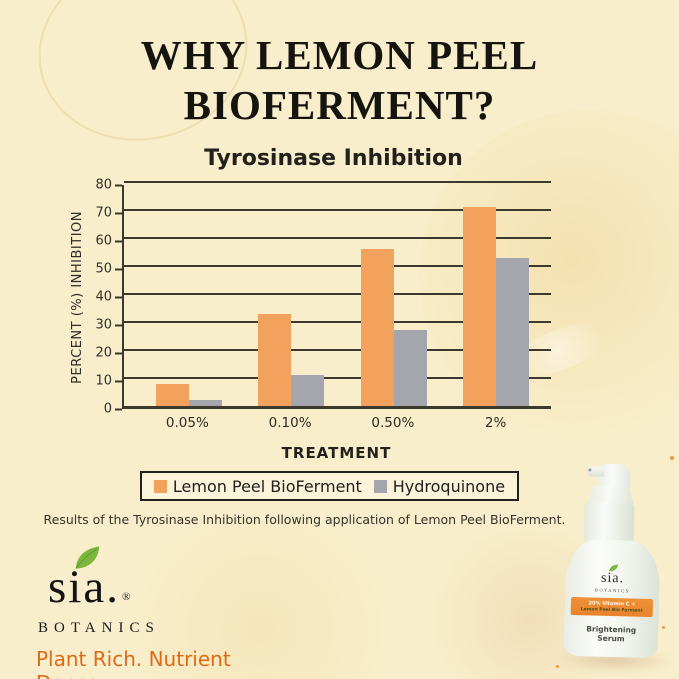  I want to click on x-axis-label: TREATMENT, so click(336, 453).